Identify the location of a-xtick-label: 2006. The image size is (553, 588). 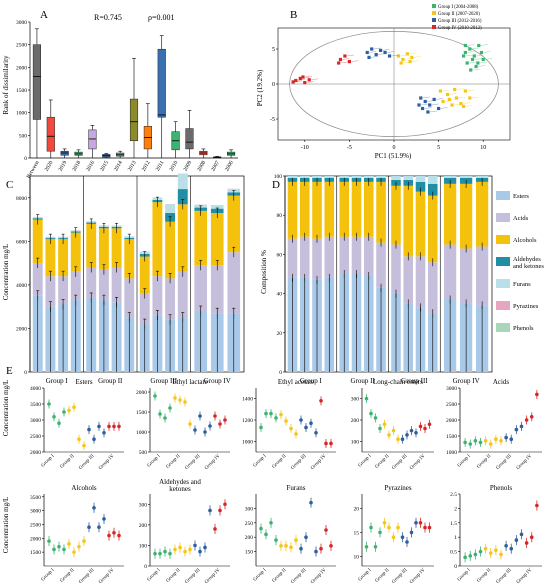
(229, 166).